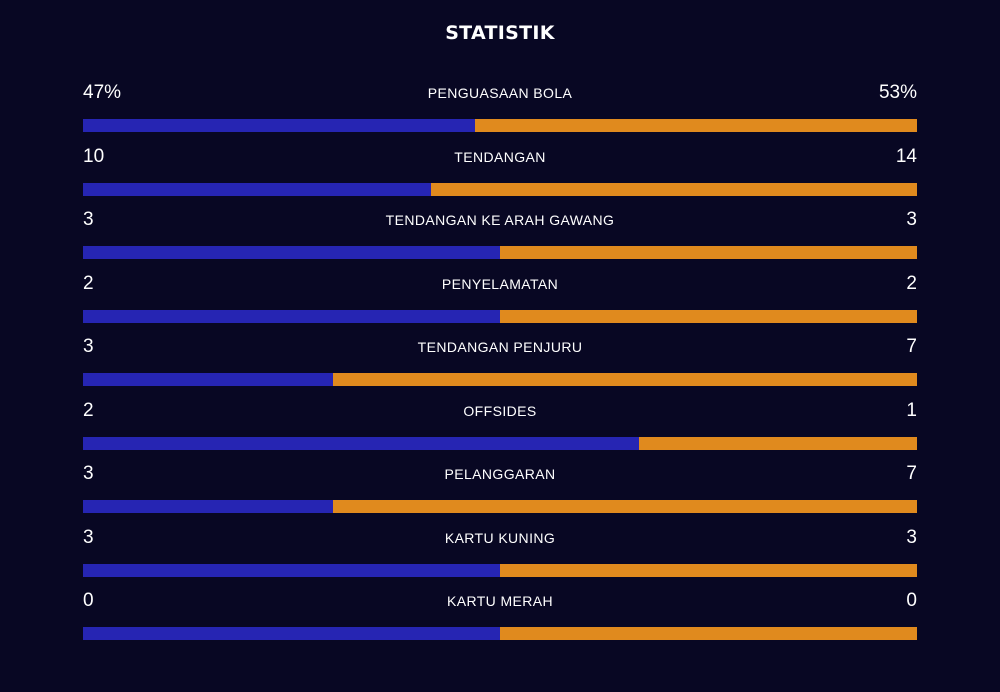  Describe the element at coordinates (911, 600) in the screenshot. I see `away-value: 0` at that location.